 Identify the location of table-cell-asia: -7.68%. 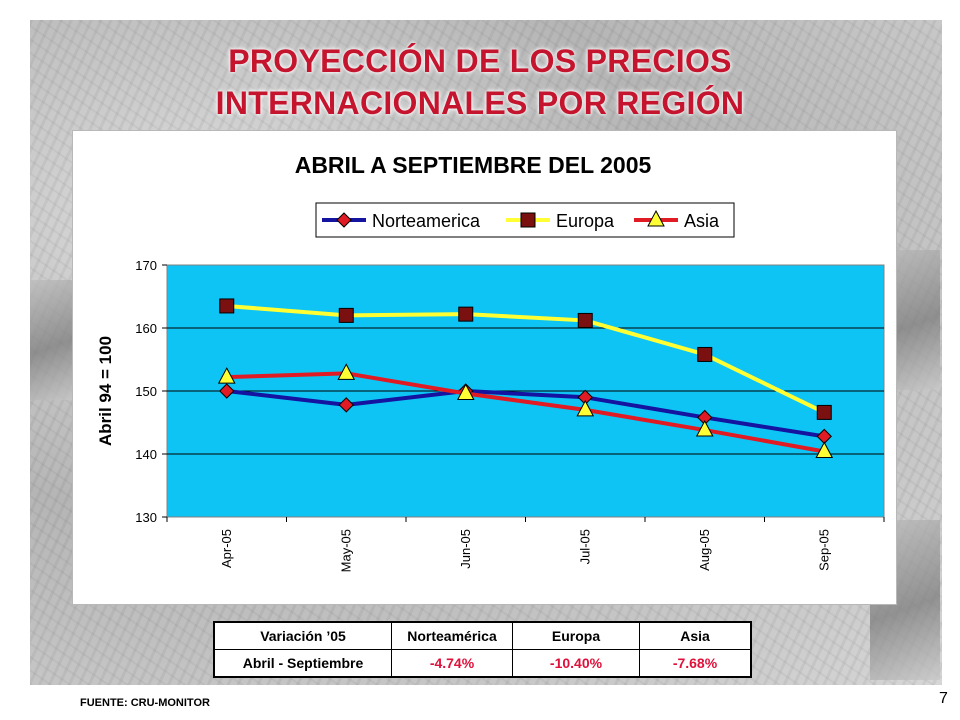
(695, 663).